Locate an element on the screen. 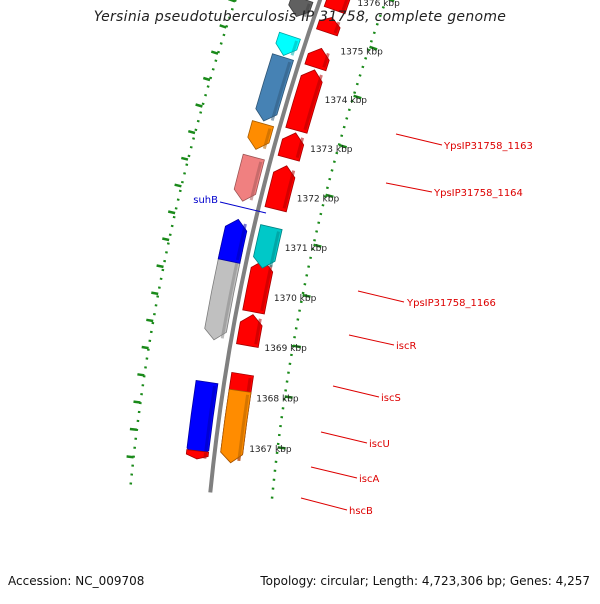 This screenshot has height=604, width=600. kbp-tick-label: 1370 kbp is located at coordinates (295, 299).